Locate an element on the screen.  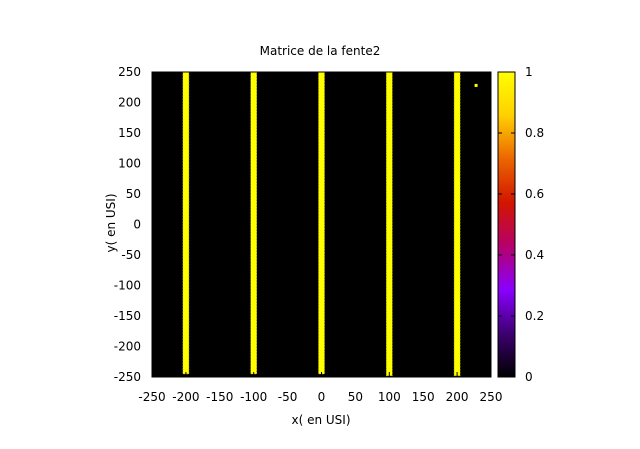
colorbar-tick-label: 1 is located at coordinates (529, 72).